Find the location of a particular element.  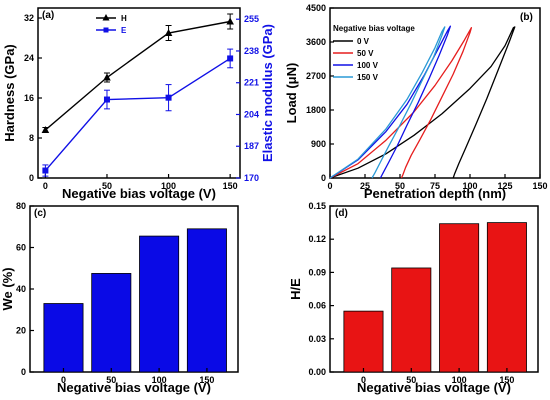

y-tick-label: 80 is located at coordinates (21, 206).